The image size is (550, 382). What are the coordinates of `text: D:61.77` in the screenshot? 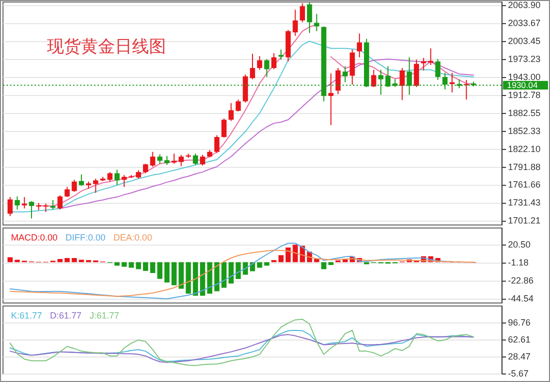 It's located at (66, 315).